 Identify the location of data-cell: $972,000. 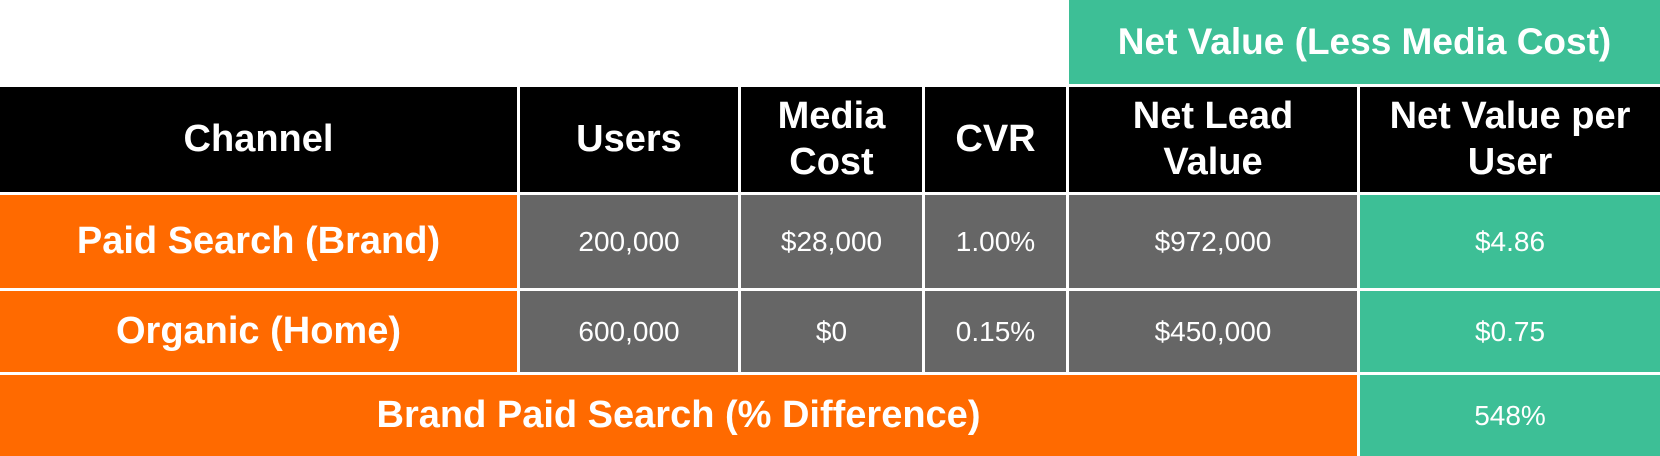
(1213, 241).